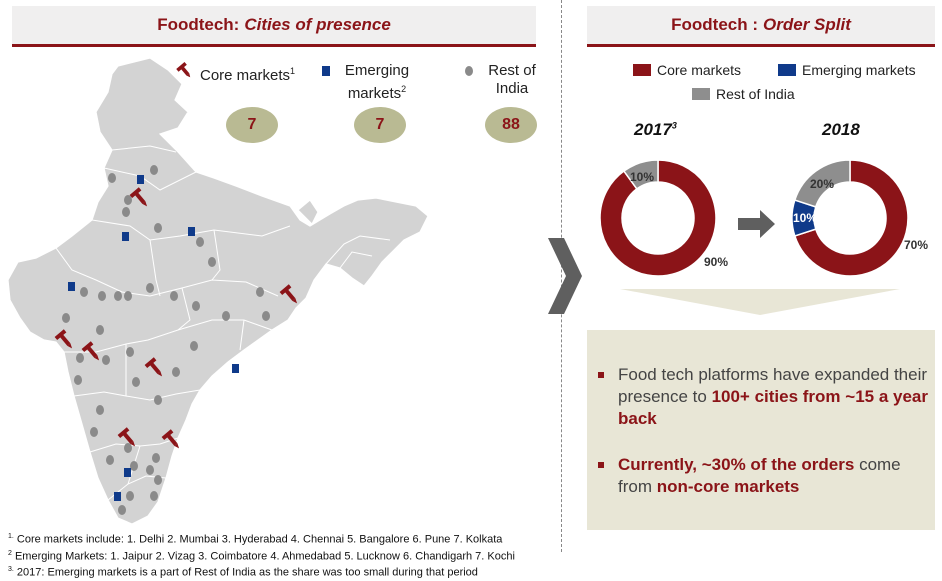 The image size is (942, 581). What do you see at coordinates (642, 70) in the screenshot?
I see `core-swatch` at bounding box center [642, 70].